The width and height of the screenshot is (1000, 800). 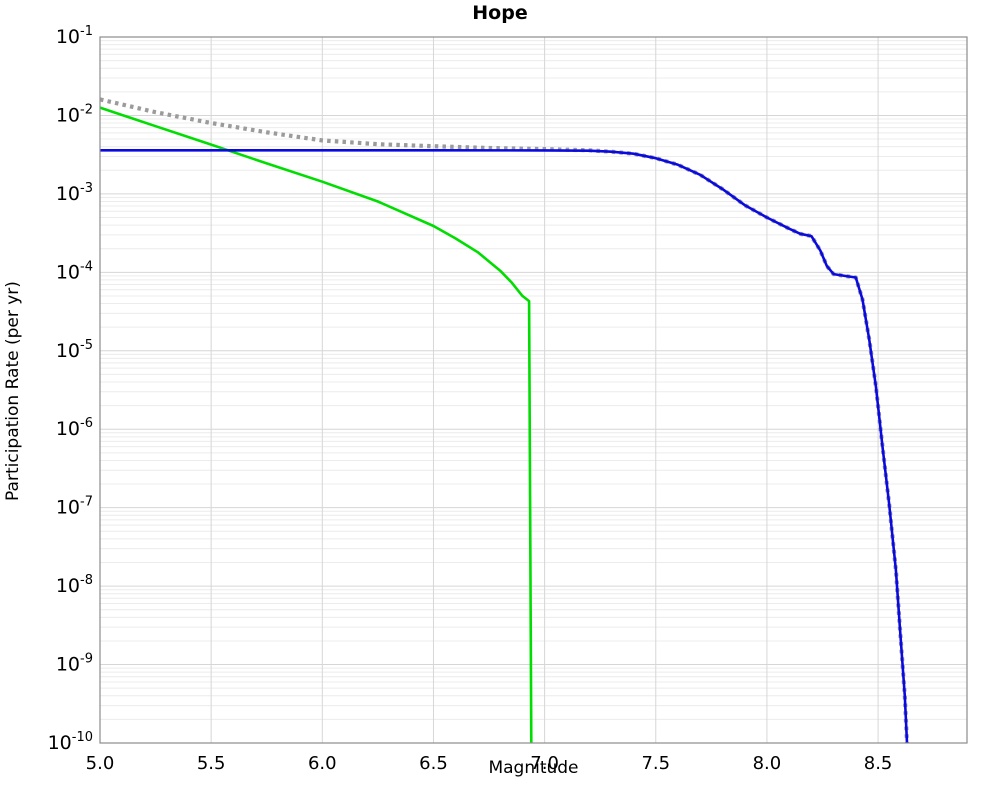 What do you see at coordinates (74, 585) in the screenshot?
I see `y-tick-label: 10⁻⁸` at bounding box center [74, 585].